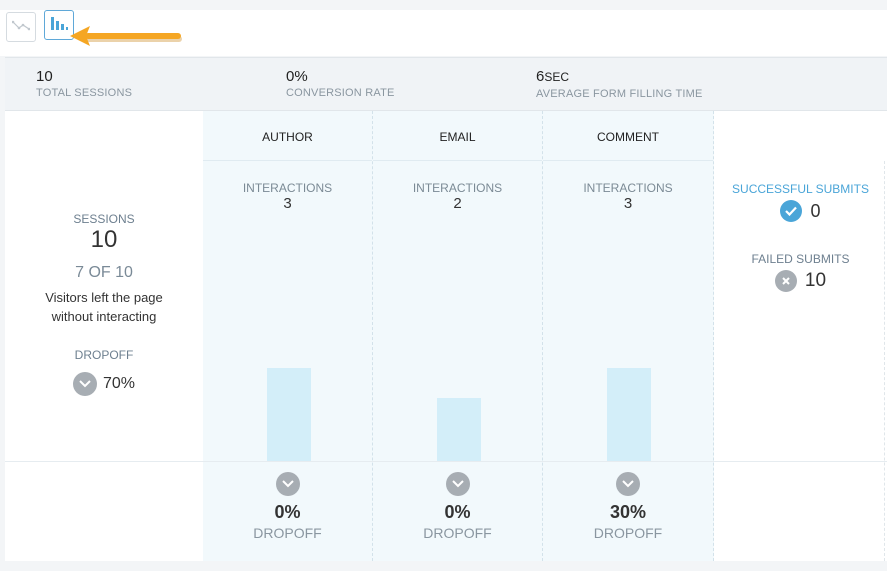 The height and width of the screenshot is (571, 887). Describe the element at coordinates (800, 281) in the screenshot. I see `failed-submits-row: 10` at that location.